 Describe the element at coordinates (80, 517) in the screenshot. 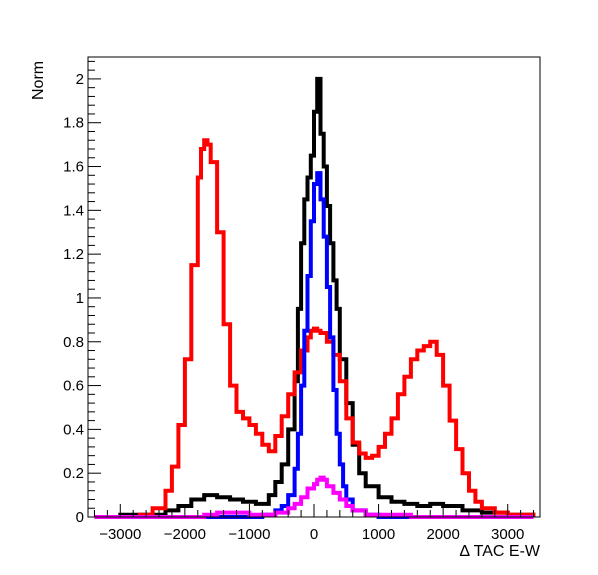

I see `y-tick-label: 0` at that location.